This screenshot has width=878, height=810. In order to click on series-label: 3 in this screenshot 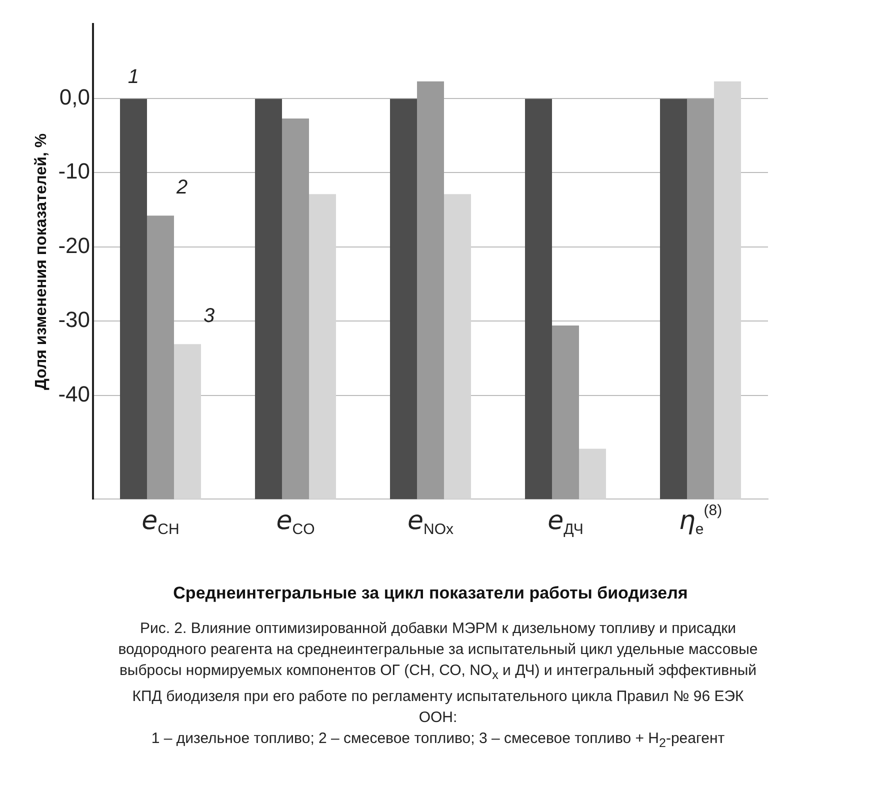, I will do `click(209, 316)`.